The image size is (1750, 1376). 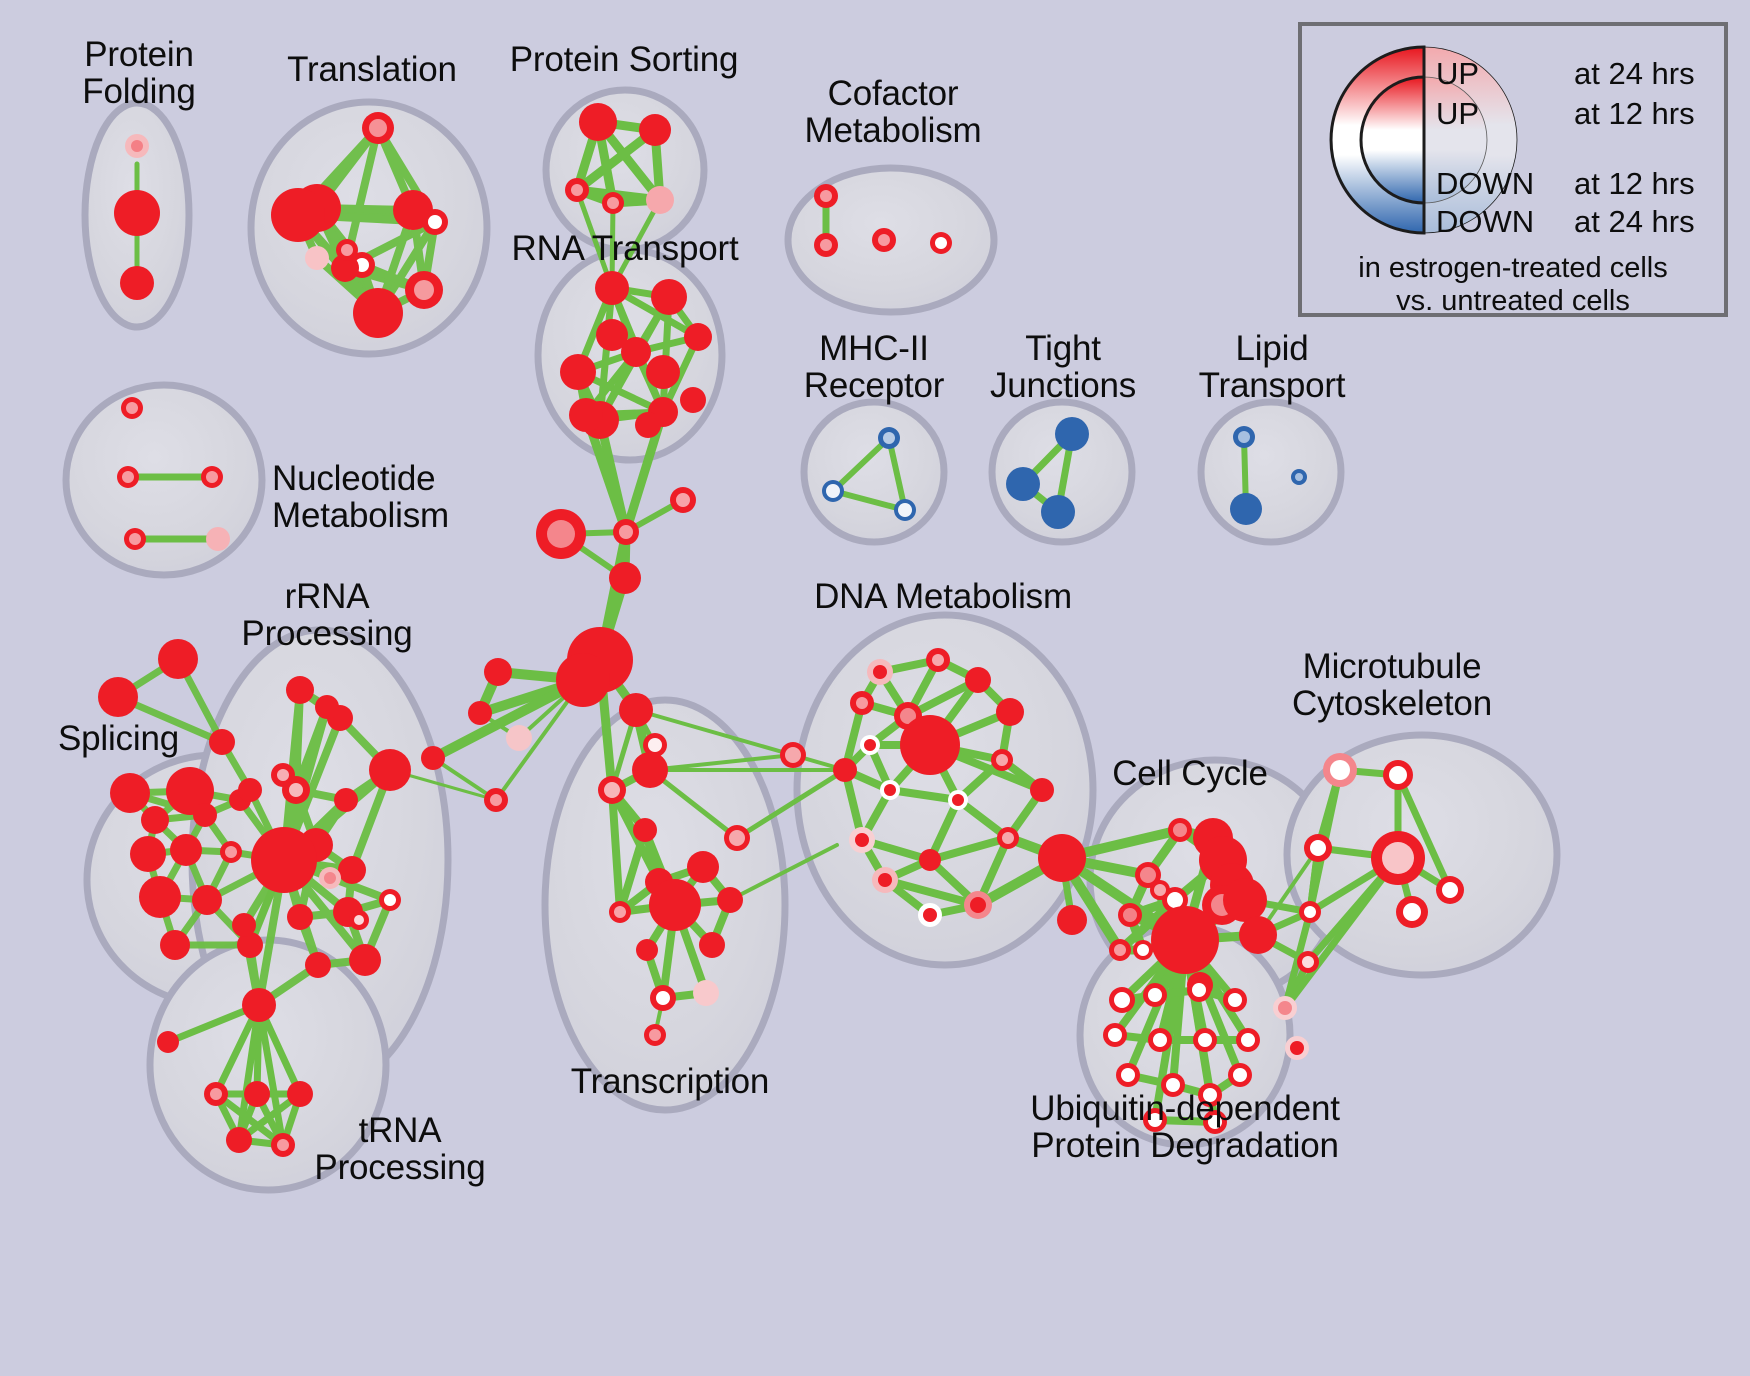 What do you see at coordinates (893, 112) in the screenshot?
I see `cluster-label-cofactor-metabolism: Cofactor Metabolism` at bounding box center [893, 112].